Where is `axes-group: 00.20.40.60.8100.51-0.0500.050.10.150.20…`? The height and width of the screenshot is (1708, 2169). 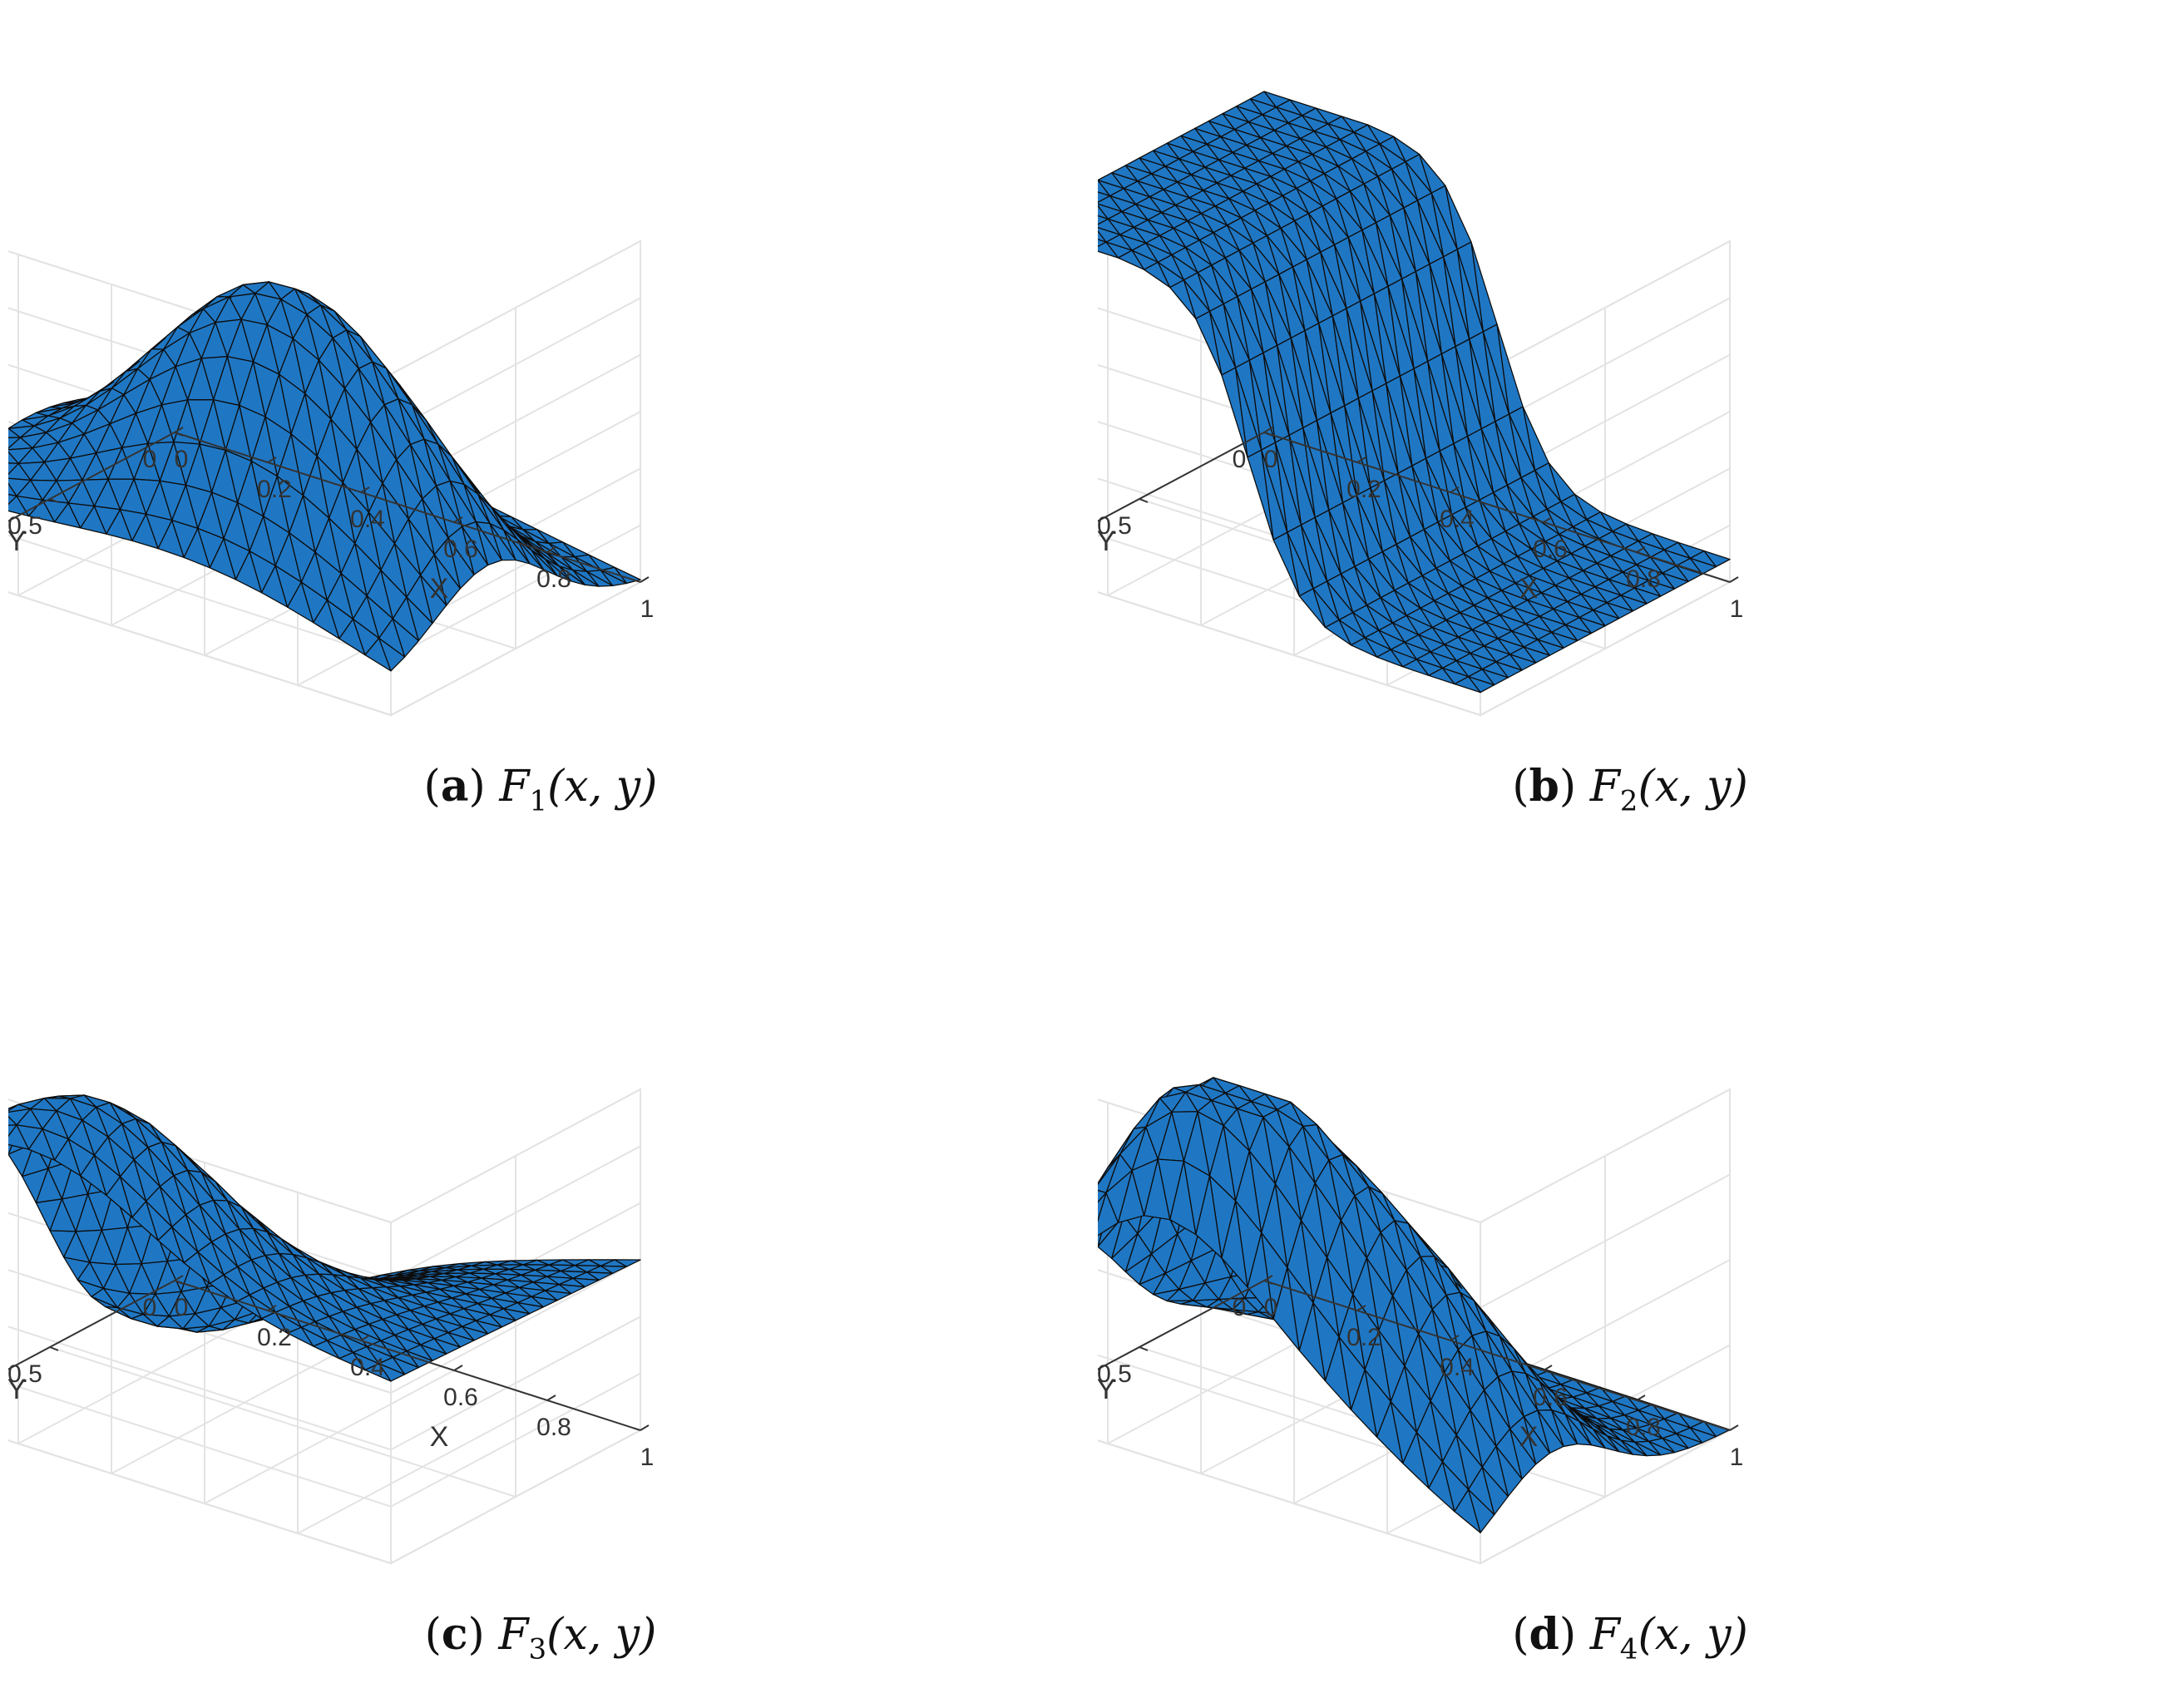
axes-group: 00.20.40.60.8100.51-0.0500.050.10.150.20… is located at coordinates (1421, 525).